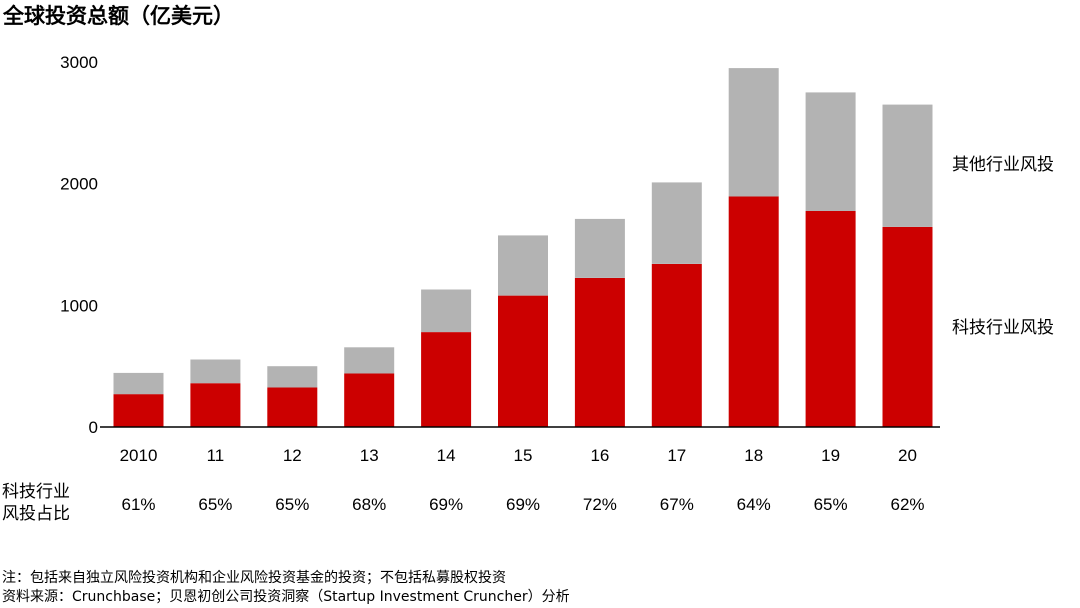 The width and height of the screenshot is (1080, 608). I want to click on tech-share-label: 67%, so click(677, 504).